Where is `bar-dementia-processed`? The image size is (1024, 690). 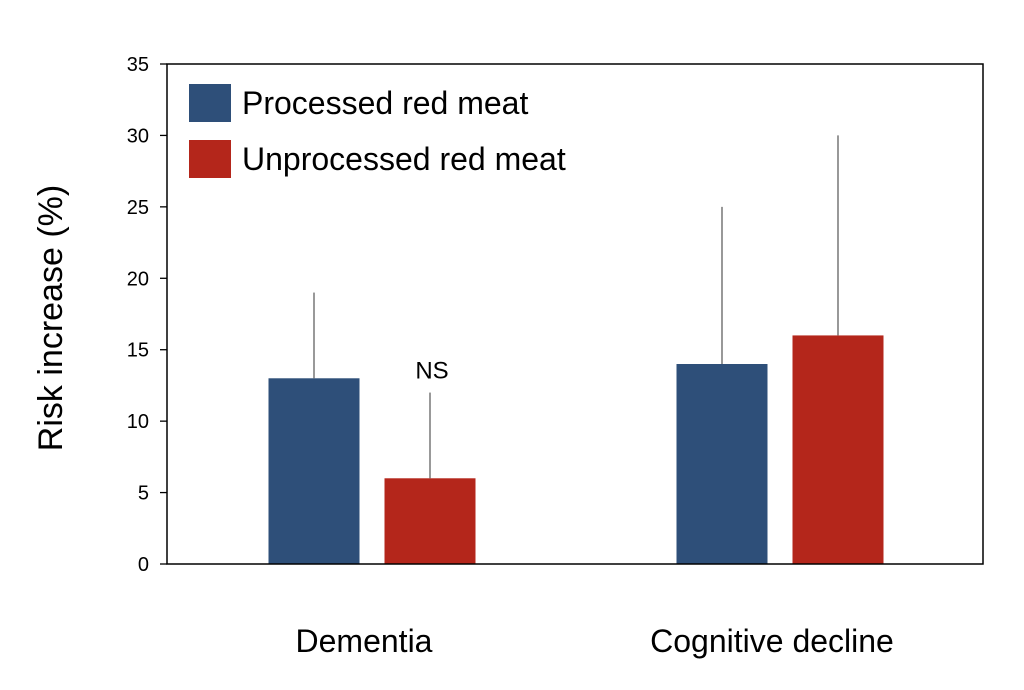 bar-dementia-processed is located at coordinates (314, 471).